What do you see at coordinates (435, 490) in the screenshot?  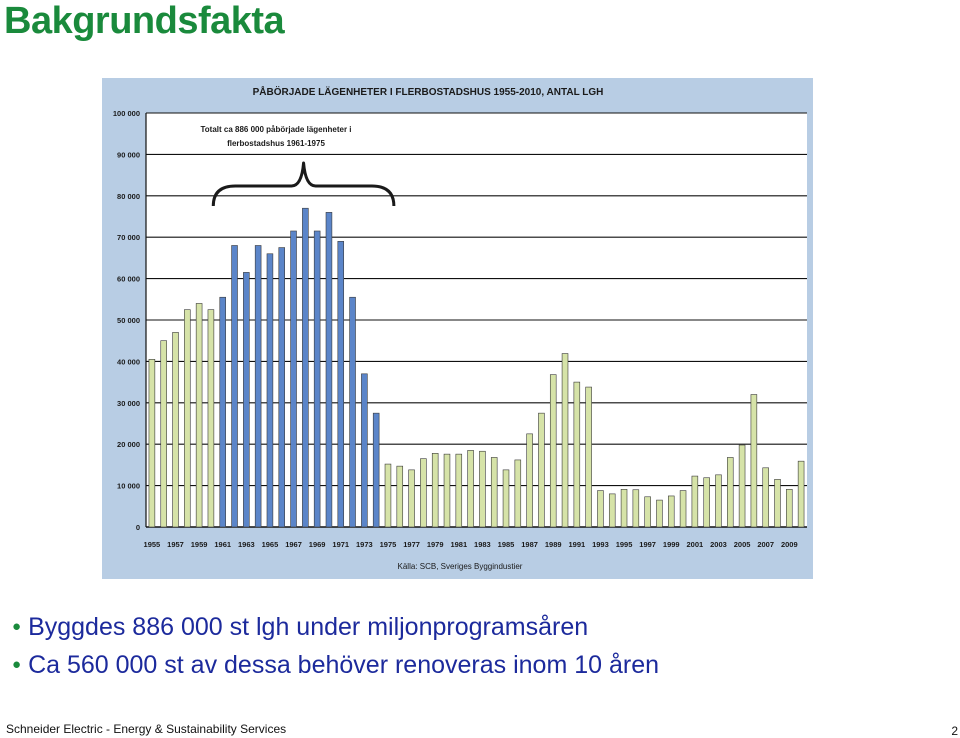 I see `bar-1979` at bounding box center [435, 490].